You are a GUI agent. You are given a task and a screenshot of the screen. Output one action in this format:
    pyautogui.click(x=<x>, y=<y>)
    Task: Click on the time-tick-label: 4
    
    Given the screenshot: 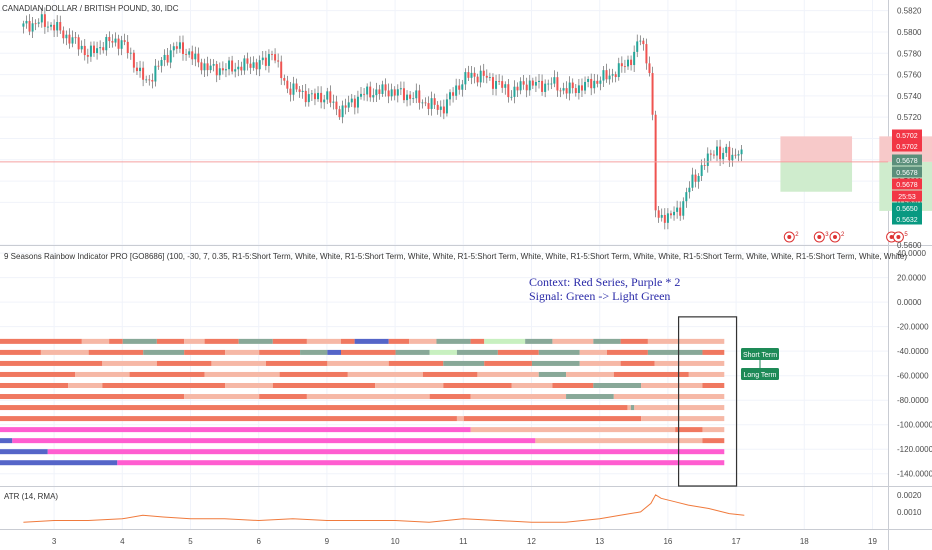 What is the action you would take?
    pyautogui.click(x=122, y=541)
    